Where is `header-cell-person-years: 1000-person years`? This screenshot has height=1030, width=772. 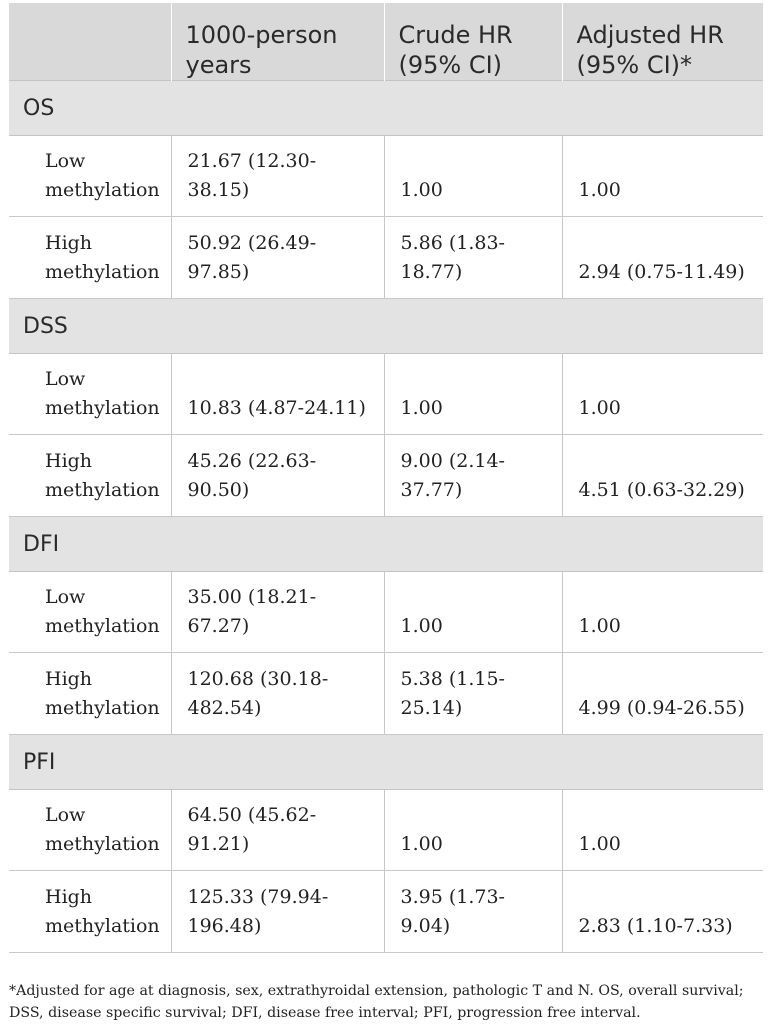
header-cell-person-years: 1000-person years is located at coordinates (277, 42).